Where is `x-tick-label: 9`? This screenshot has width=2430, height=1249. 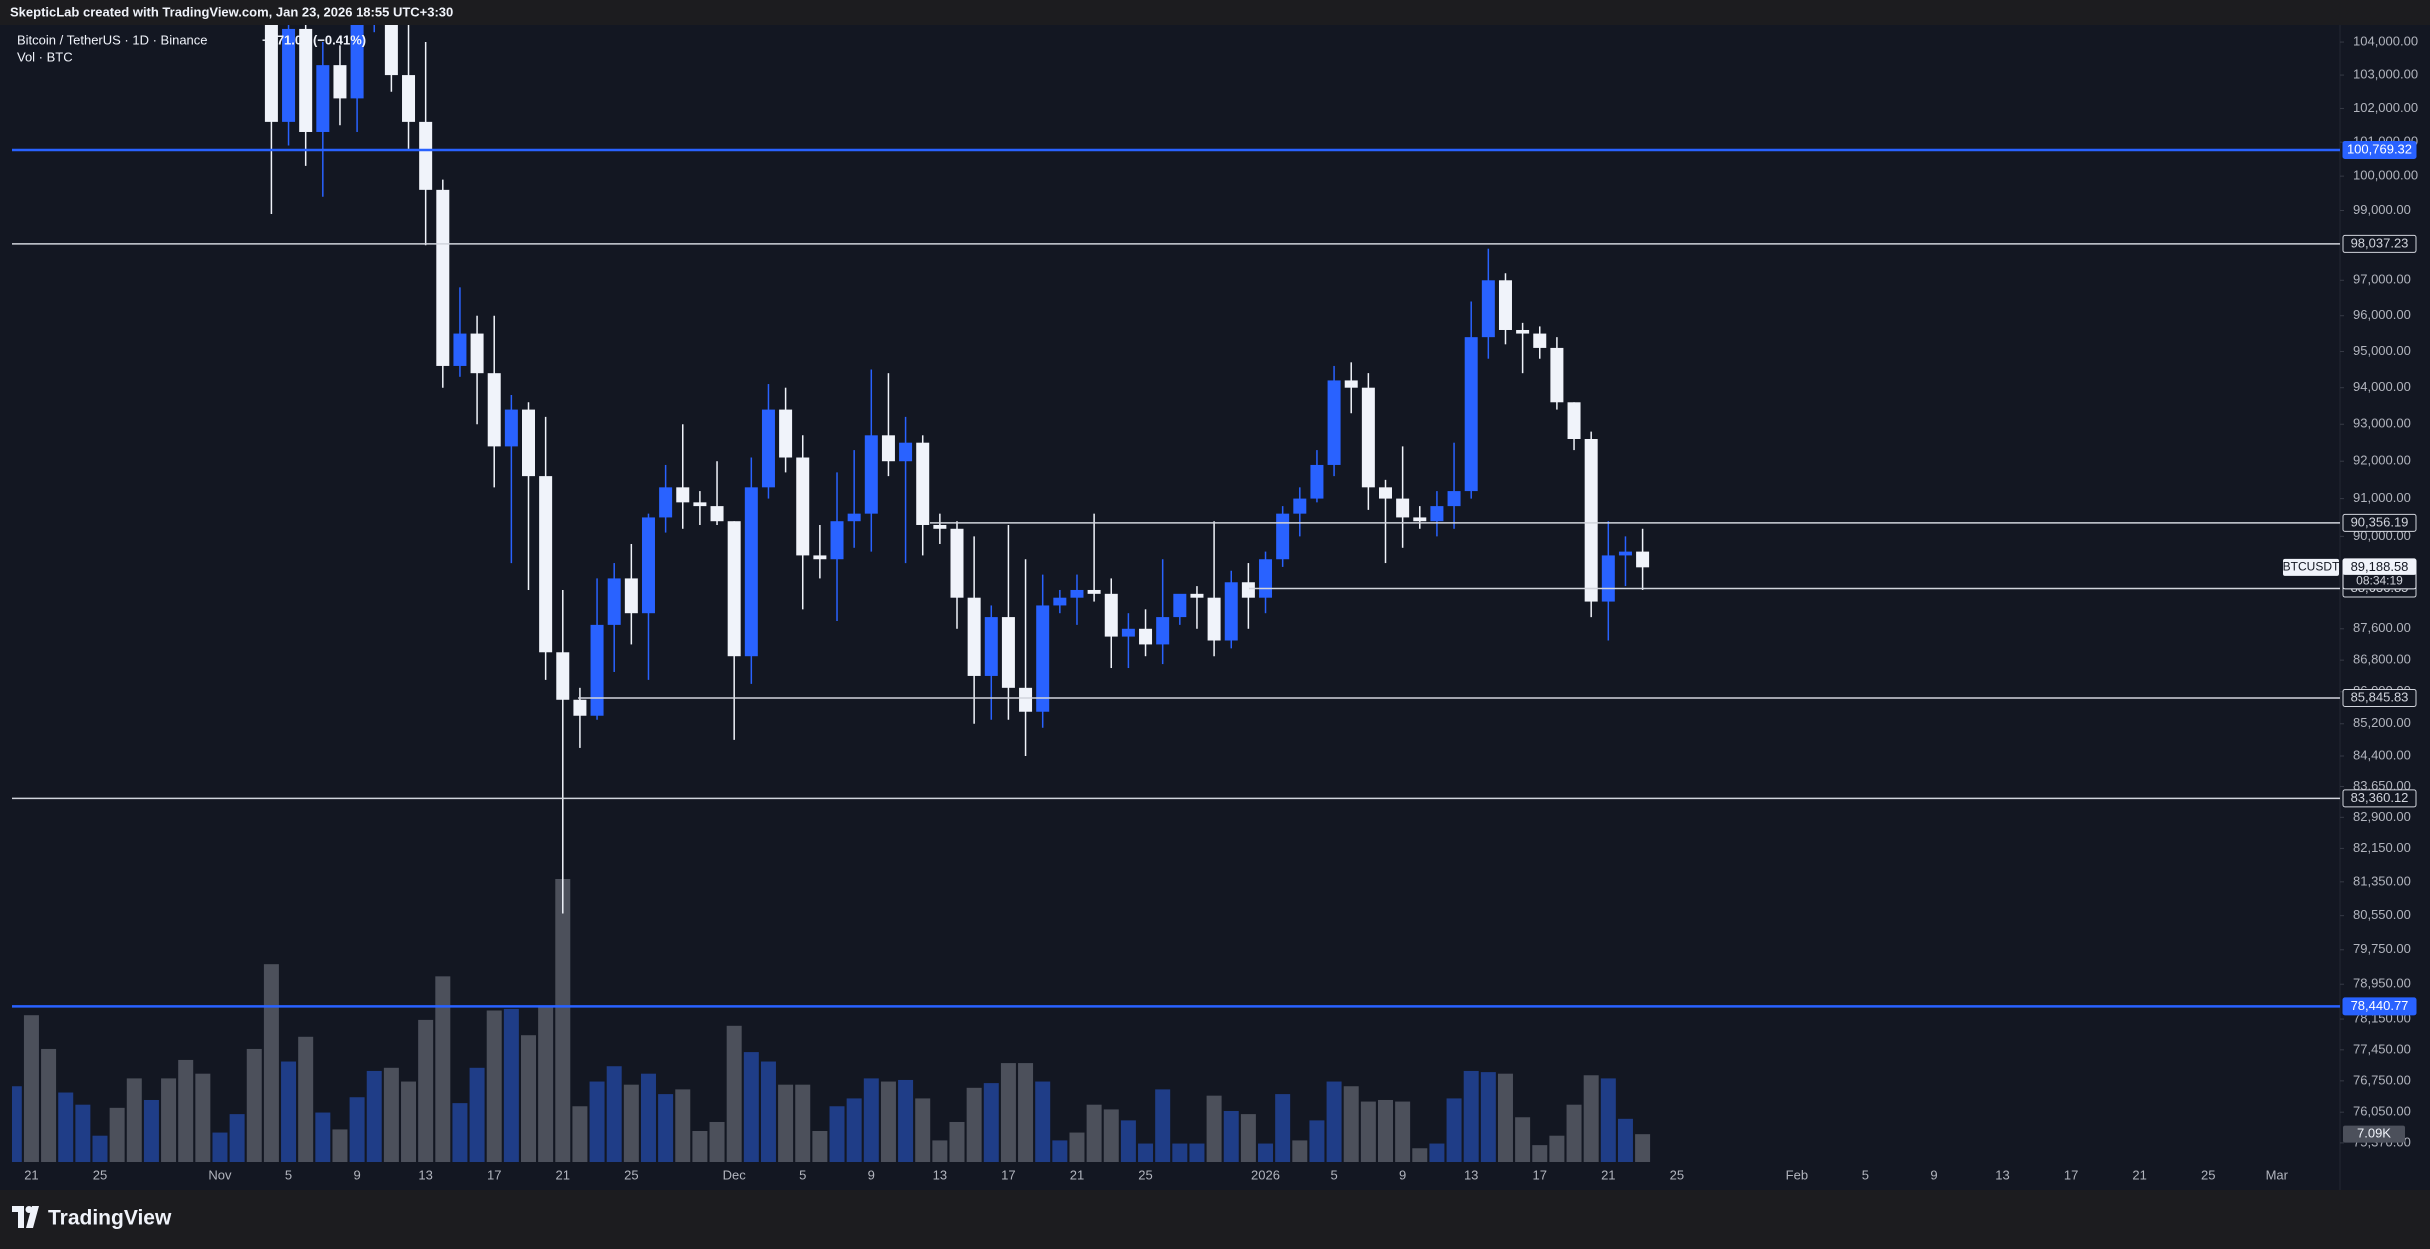
x-tick-label: 9 is located at coordinates (356, 1174).